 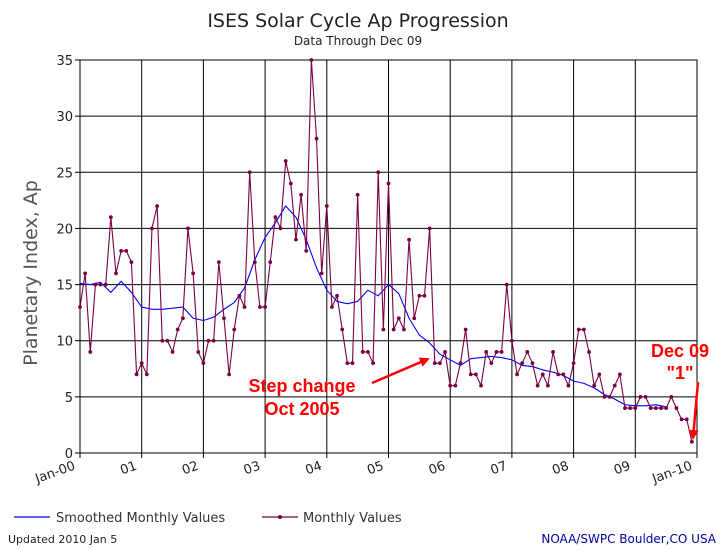 What do you see at coordinates (55, 473) in the screenshot?
I see `x-tick-label: Jan-00` at bounding box center [55, 473].